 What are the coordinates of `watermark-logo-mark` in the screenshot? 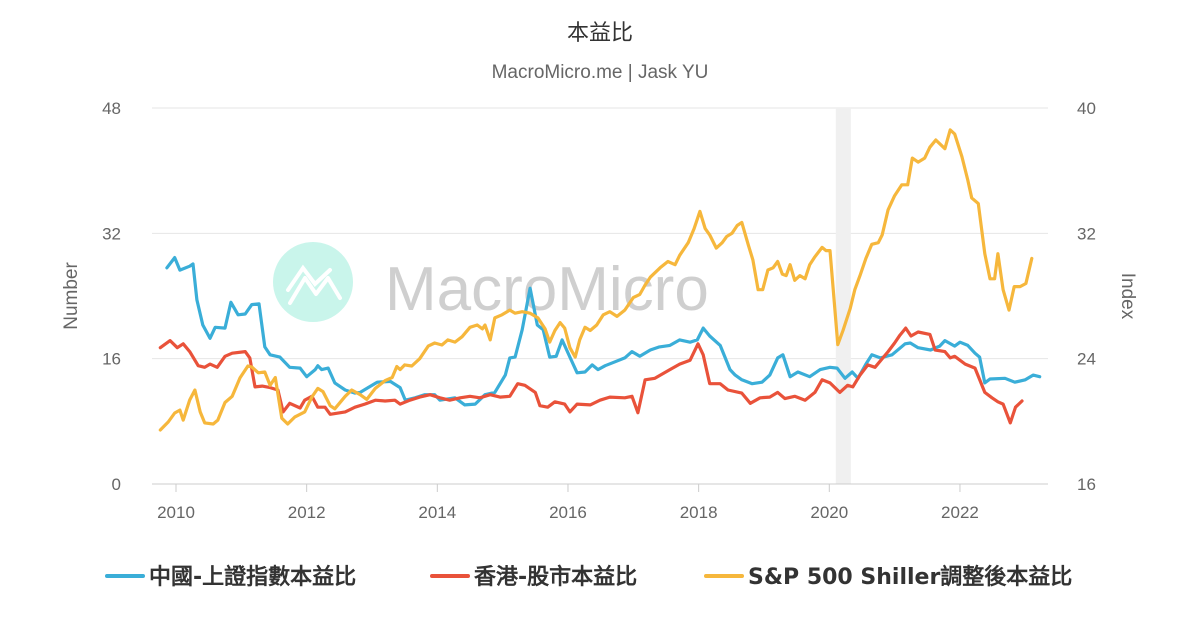 It's located at (315, 290).